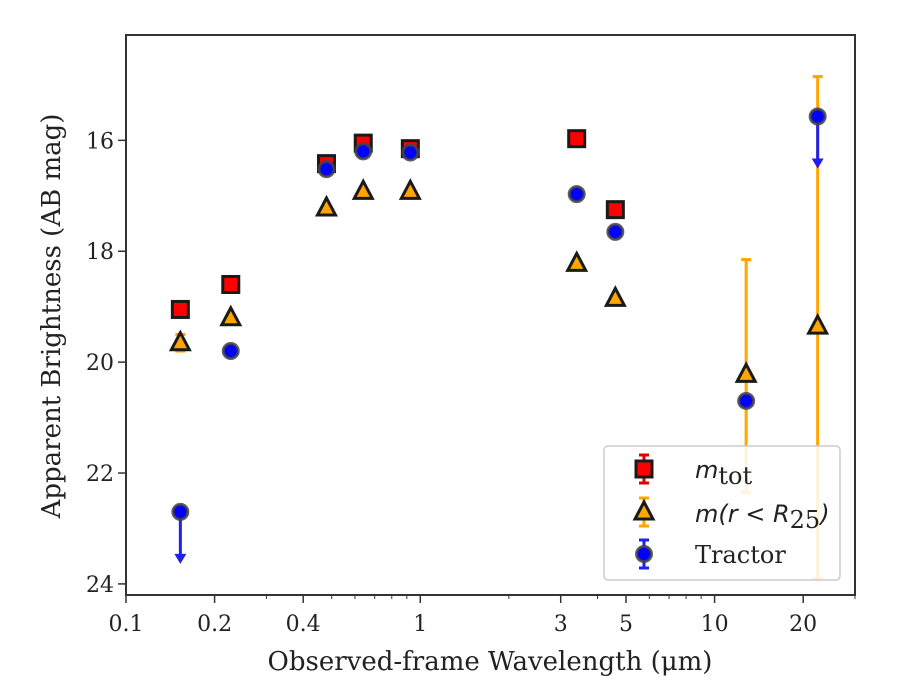  I want to click on y-axis-ticks: 16 18 20 22 24, so click(106, 363).